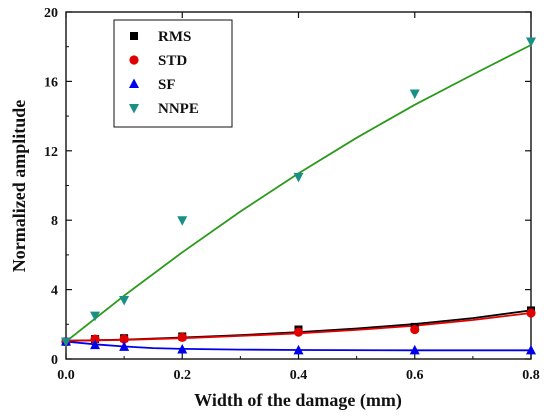 The image size is (550, 419). What do you see at coordinates (173, 73) in the screenshot?
I see `legend: RMS STD SF NNPE` at bounding box center [173, 73].